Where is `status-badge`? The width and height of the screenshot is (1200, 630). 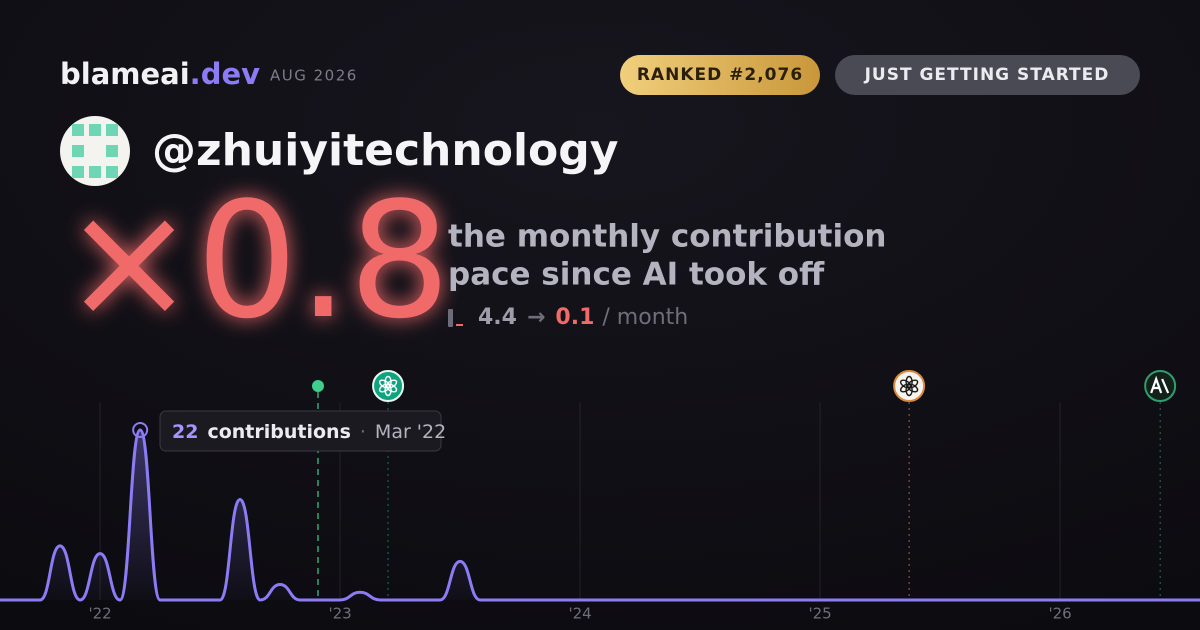
status-badge is located at coordinates (987, 75).